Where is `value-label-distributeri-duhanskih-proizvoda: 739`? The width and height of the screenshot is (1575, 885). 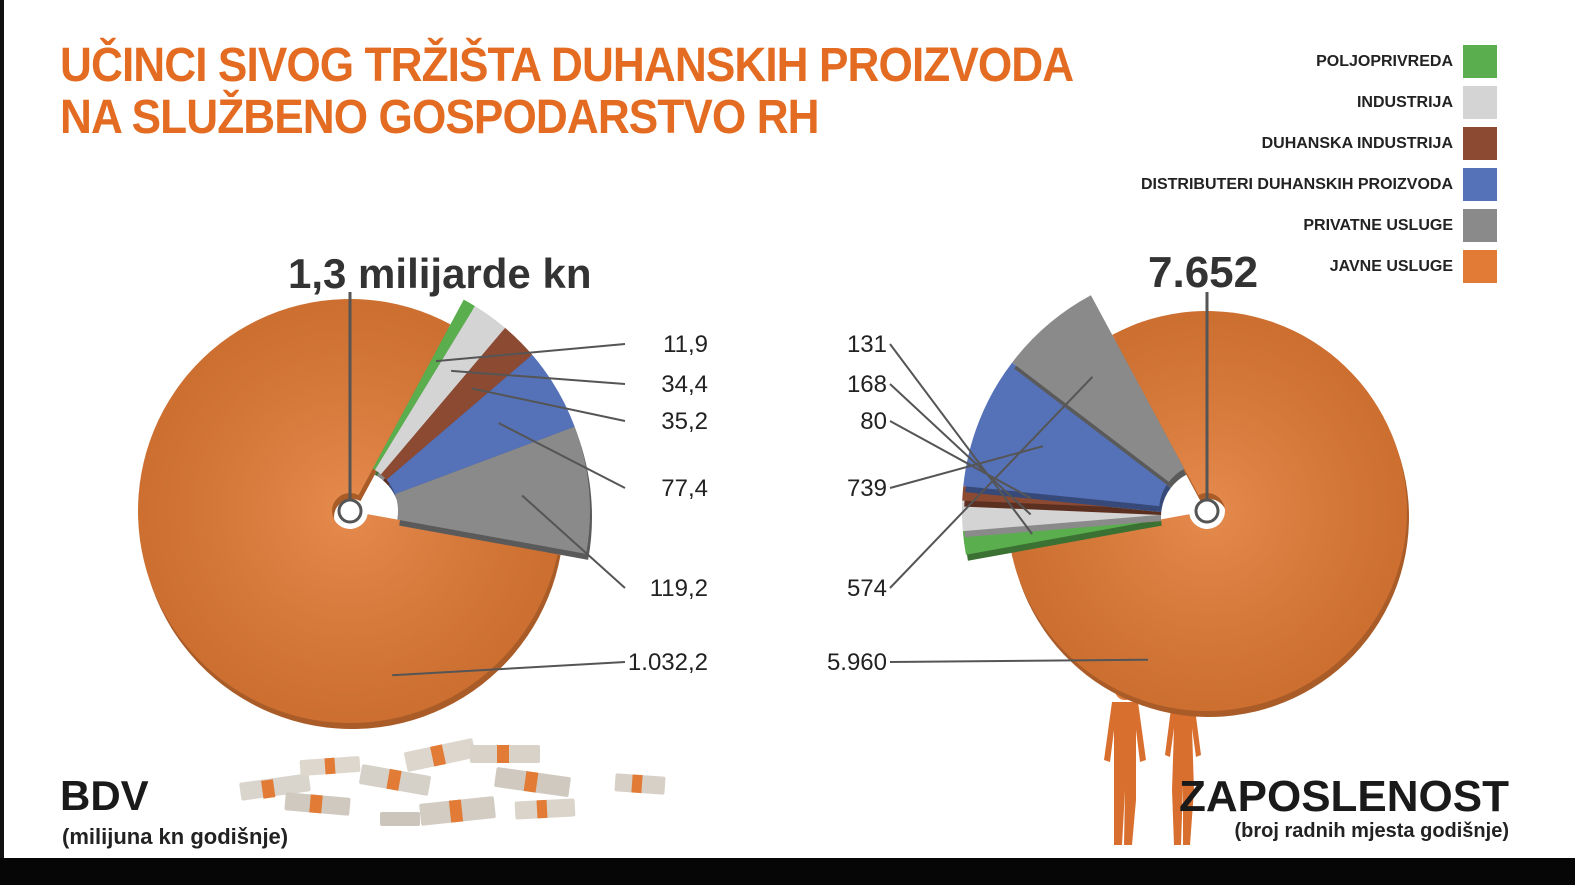
value-label-distributeri-duhanskih-proizvoda: 739 is located at coordinates (867, 488).